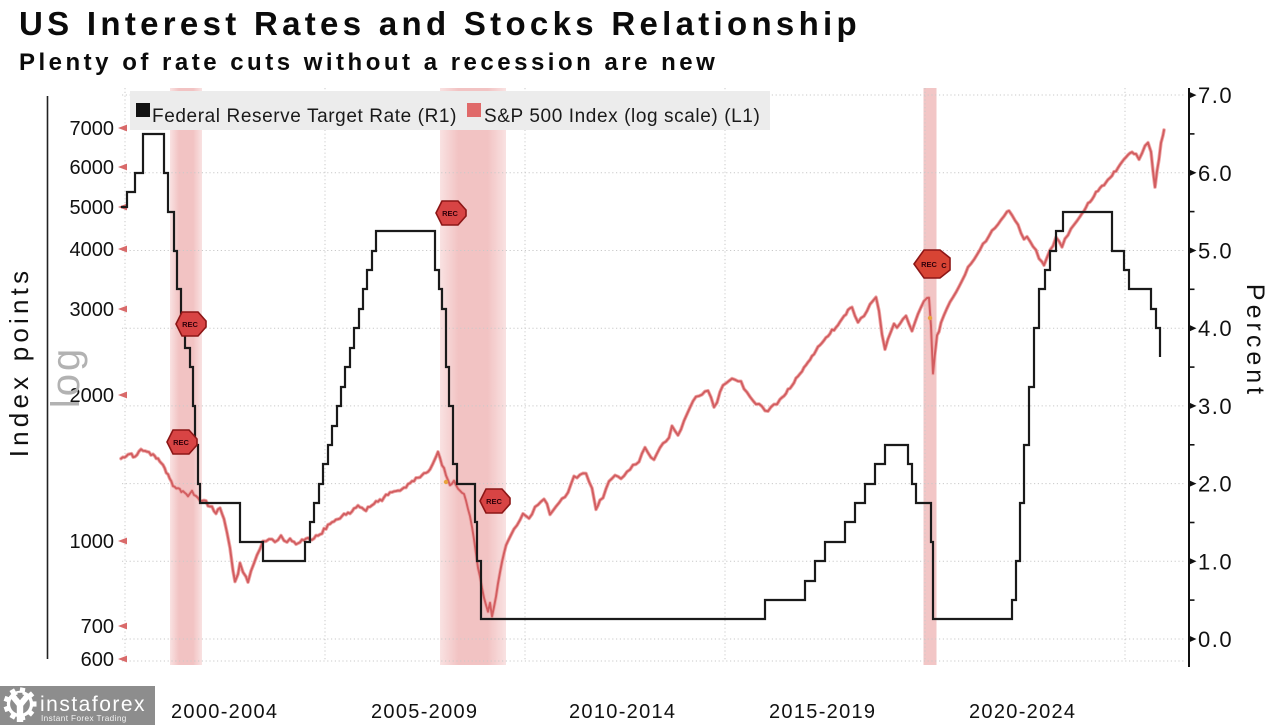  What do you see at coordinates (66, 377) in the screenshot?
I see `svg-text: log` at bounding box center [66, 377].